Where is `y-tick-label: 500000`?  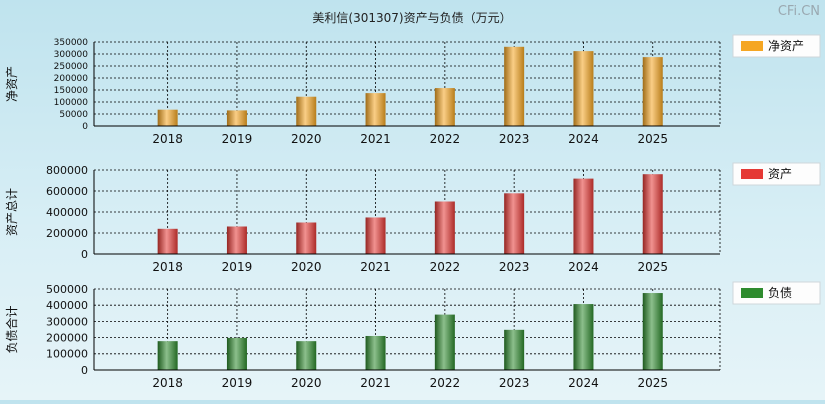
y-tick-label: 500000 is located at coordinates (67, 289).